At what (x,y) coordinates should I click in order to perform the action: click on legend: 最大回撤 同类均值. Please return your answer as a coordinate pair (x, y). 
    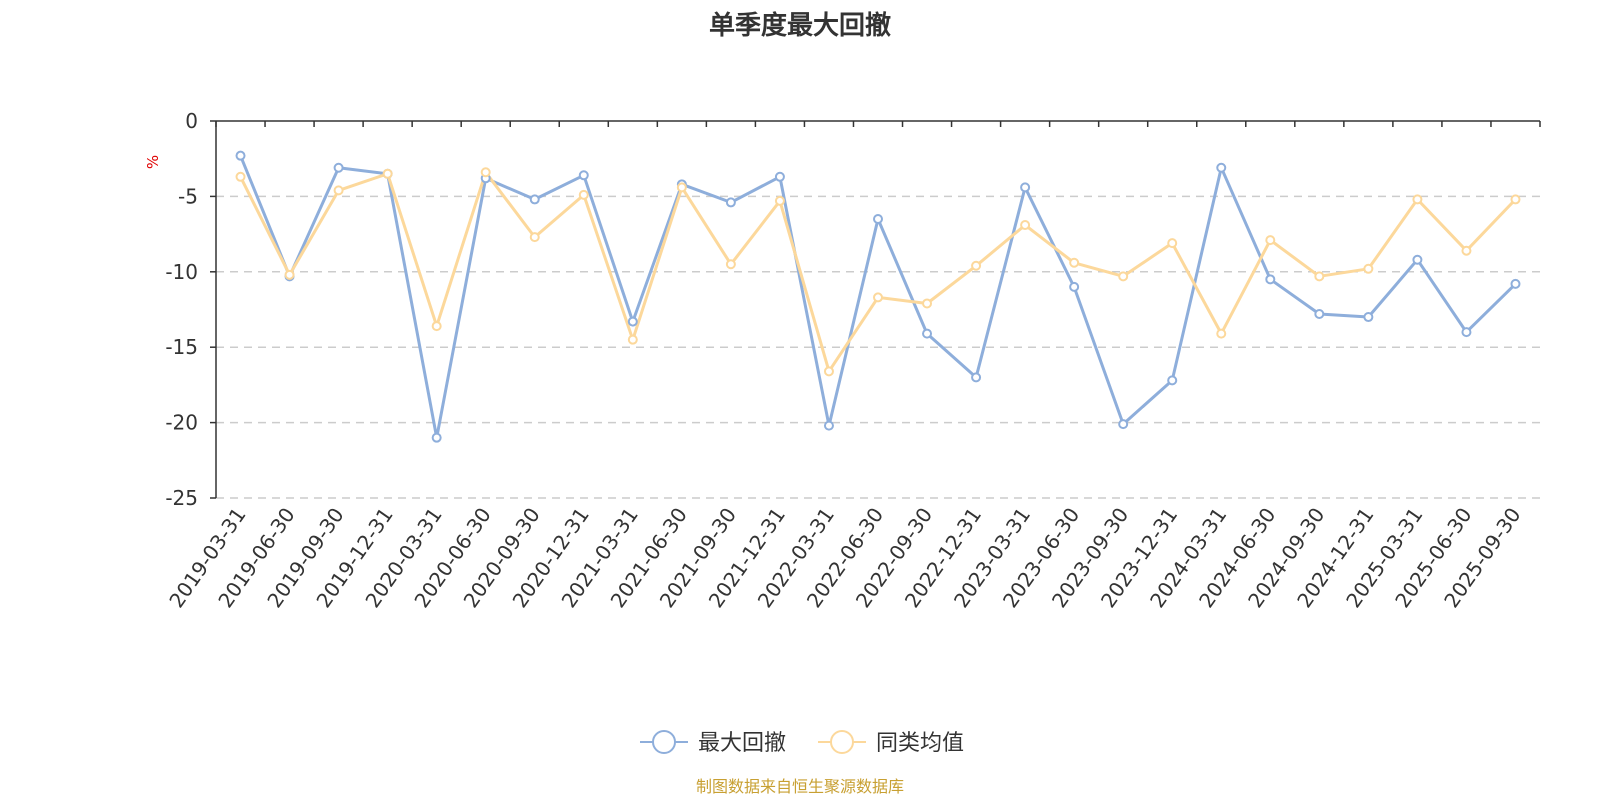
    Looking at the image, I should click on (802, 743).